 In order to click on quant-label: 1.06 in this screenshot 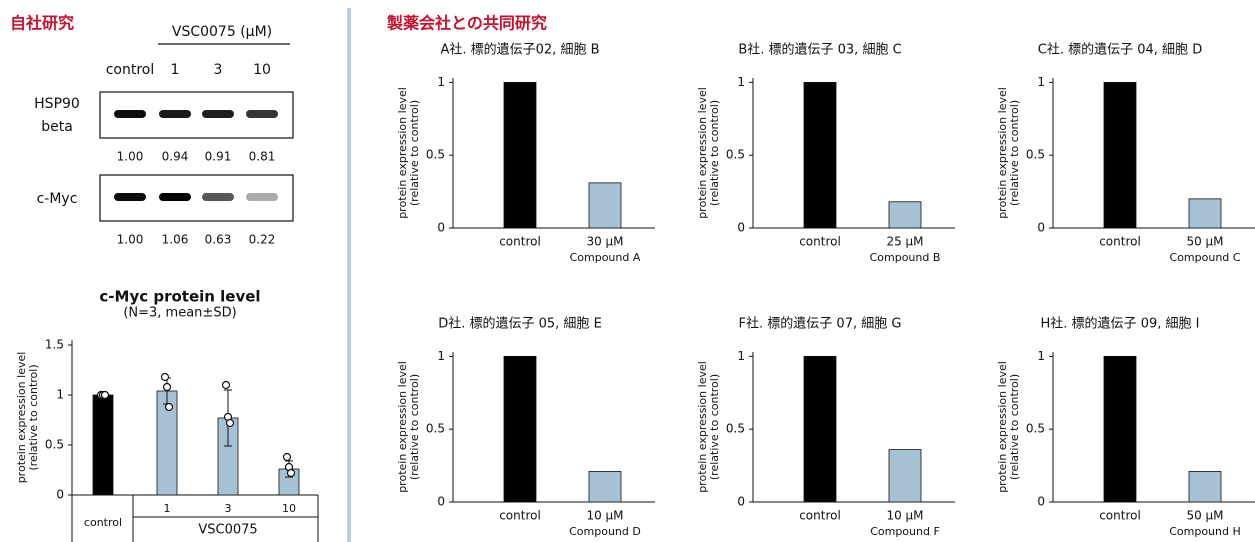, I will do `click(175, 240)`.